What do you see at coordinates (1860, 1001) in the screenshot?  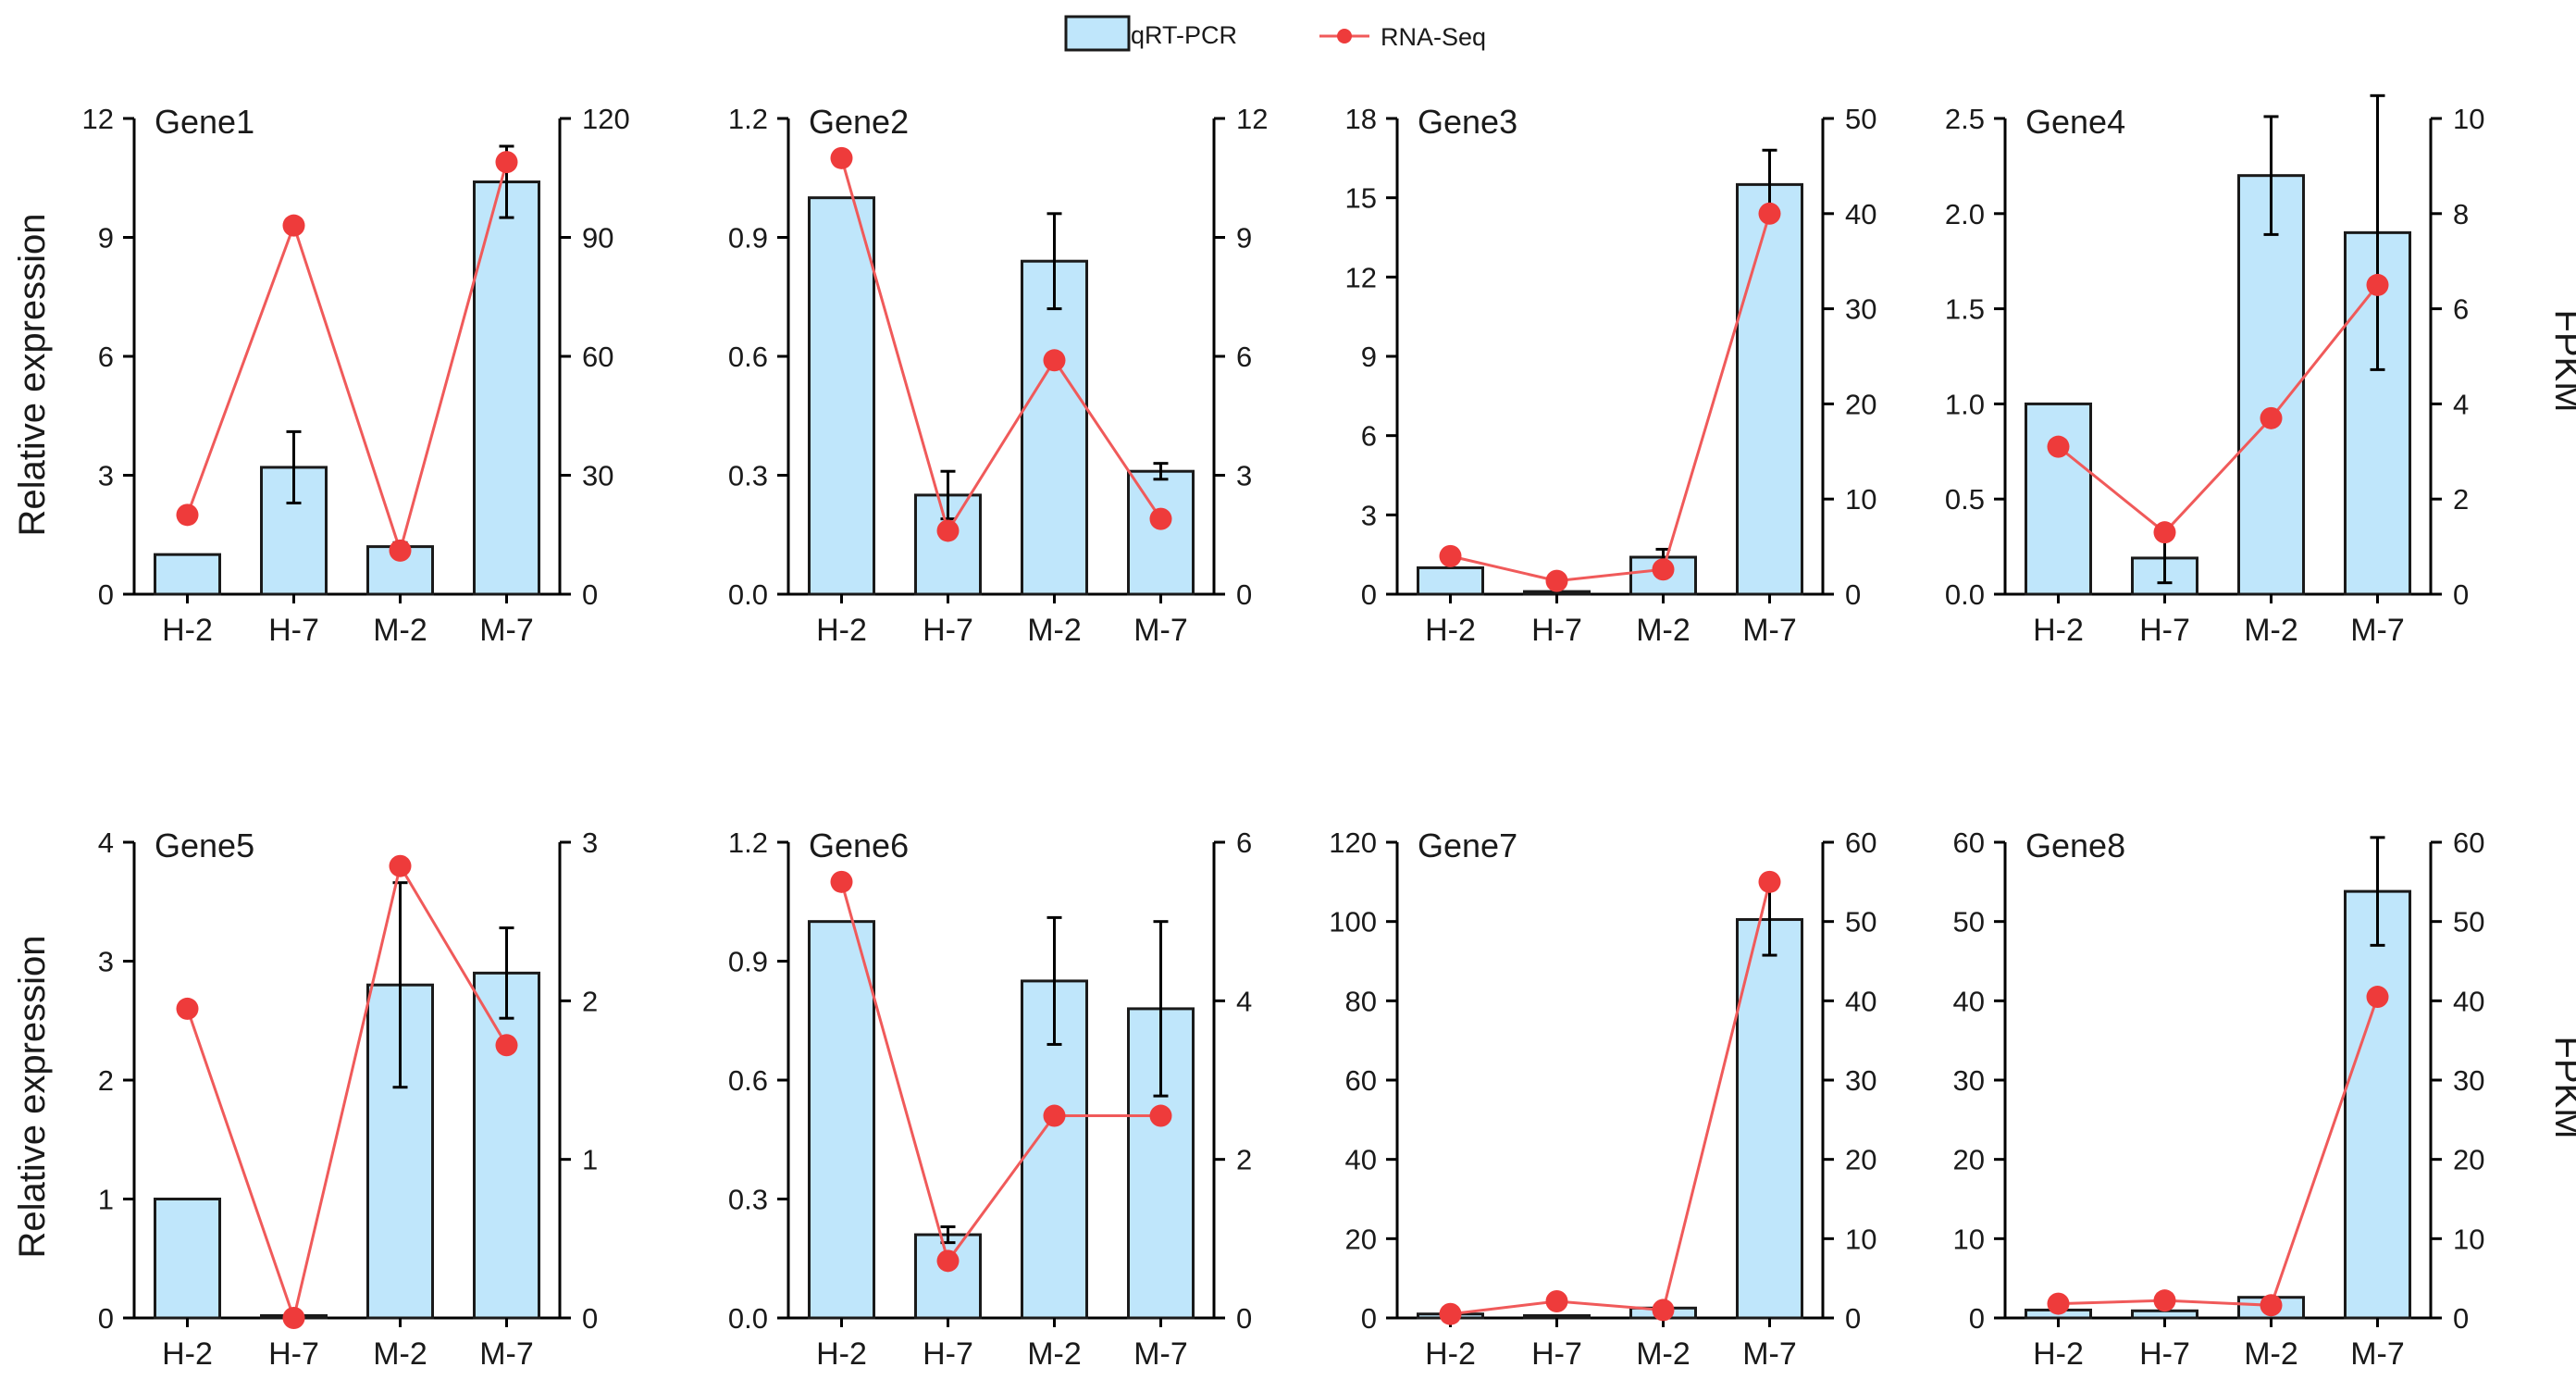 I see `right-tick-label: 40` at bounding box center [1860, 1001].